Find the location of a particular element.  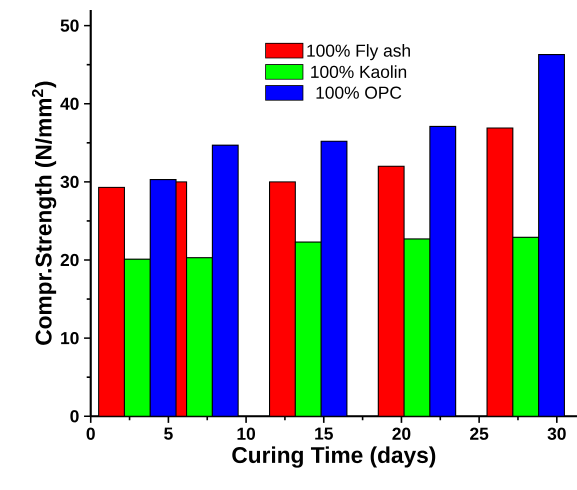

x-tick-label: 20 is located at coordinates (401, 433).